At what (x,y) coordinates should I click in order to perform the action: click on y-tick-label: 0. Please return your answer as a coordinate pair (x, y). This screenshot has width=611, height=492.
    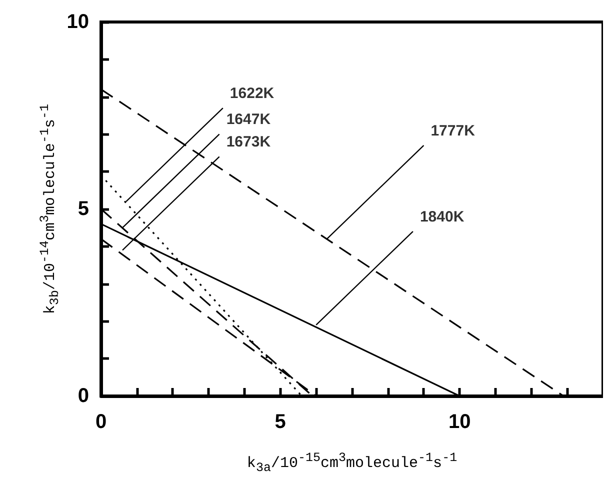
    Looking at the image, I should click on (83, 396).